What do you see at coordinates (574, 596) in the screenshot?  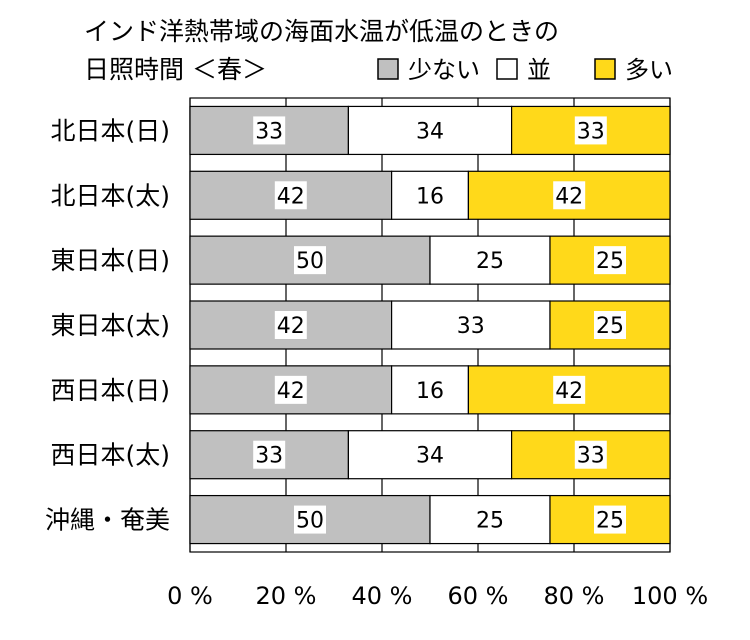 I see `x-tick-label: 80 %` at bounding box center [574, 596].